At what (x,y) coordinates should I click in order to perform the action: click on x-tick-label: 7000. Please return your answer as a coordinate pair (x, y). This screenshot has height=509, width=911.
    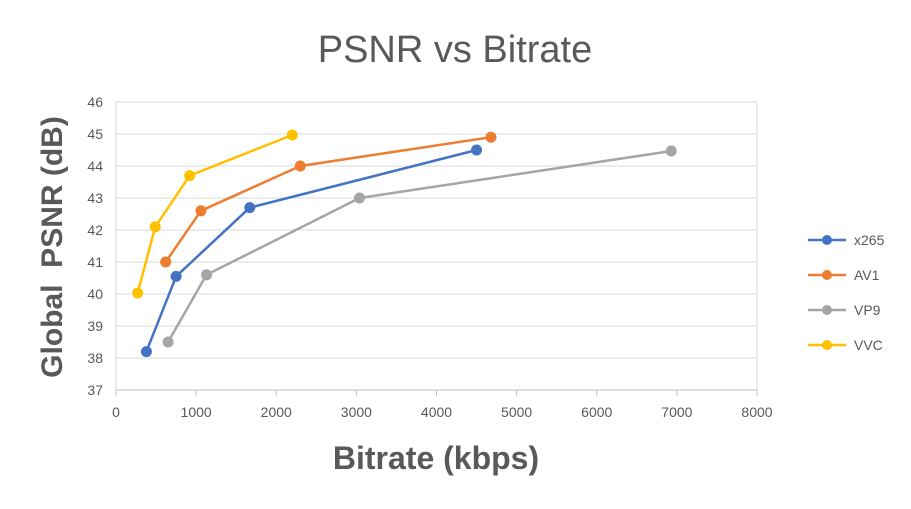
    Looking at the image, I should click on (676, 412).